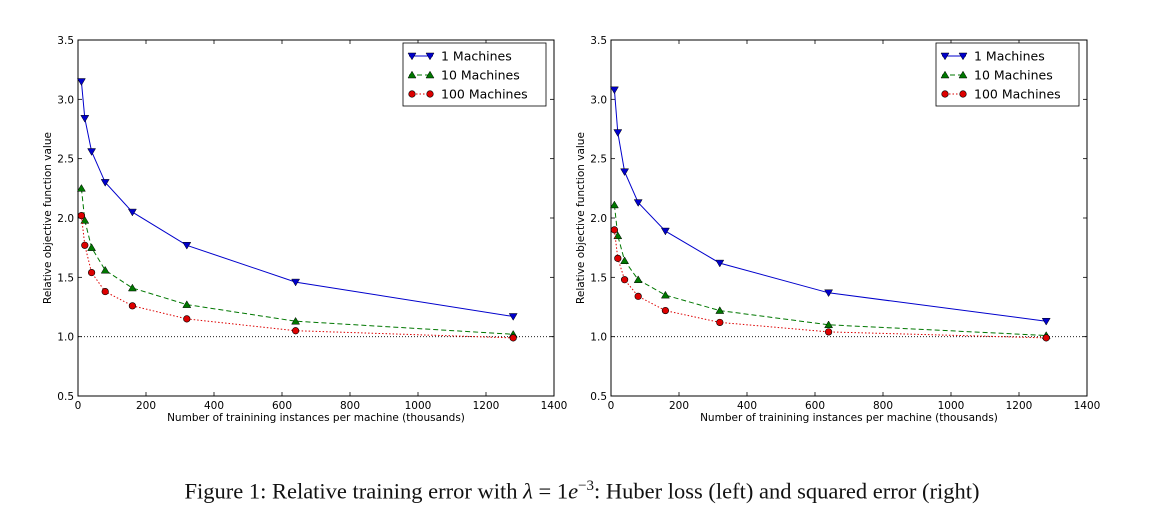 The height and width of the screenshot is (524, 1164). What do you see at coordinates (48, 218) in the screenshot?
I see `y-axis-label: Relative objective function value` at bounding box center [48, 218].